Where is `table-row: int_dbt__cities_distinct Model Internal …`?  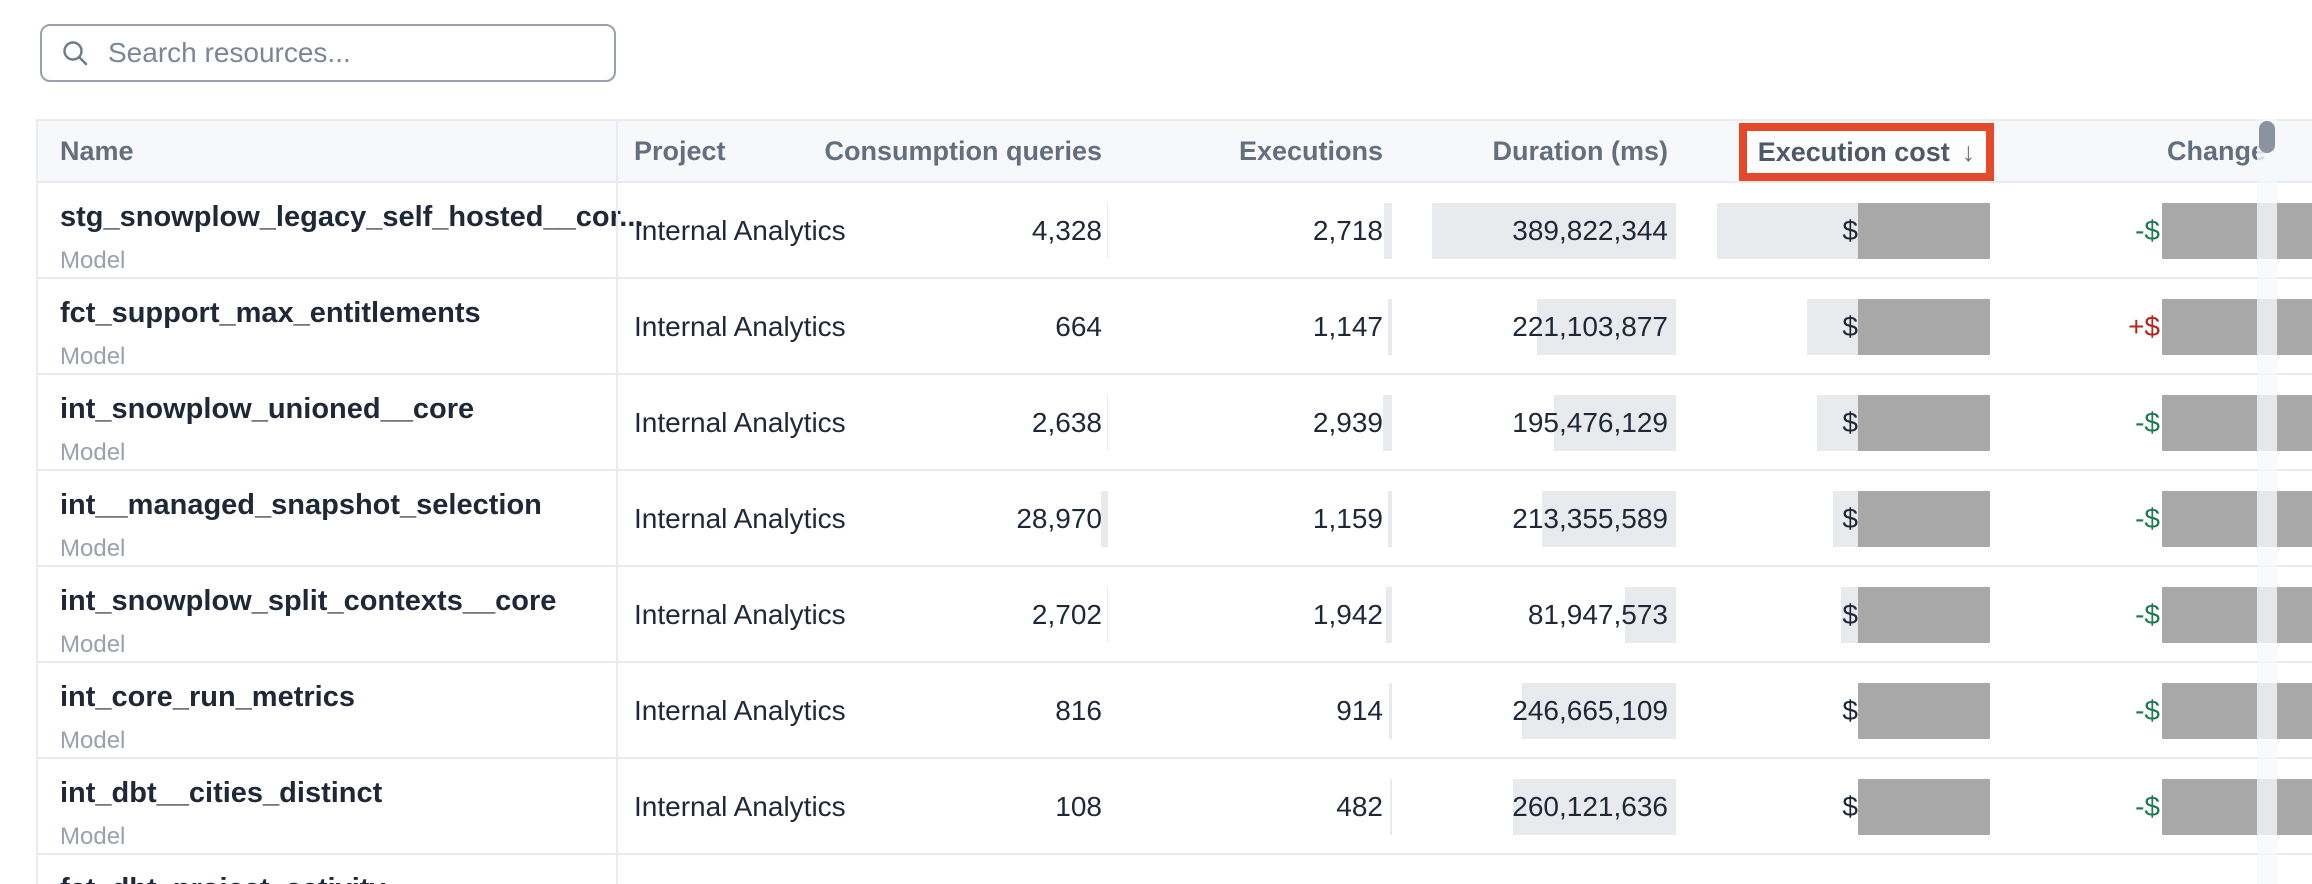 table-row: int_dbt__cities_distinct Model Internal … is located at coordinates (1175, 807).